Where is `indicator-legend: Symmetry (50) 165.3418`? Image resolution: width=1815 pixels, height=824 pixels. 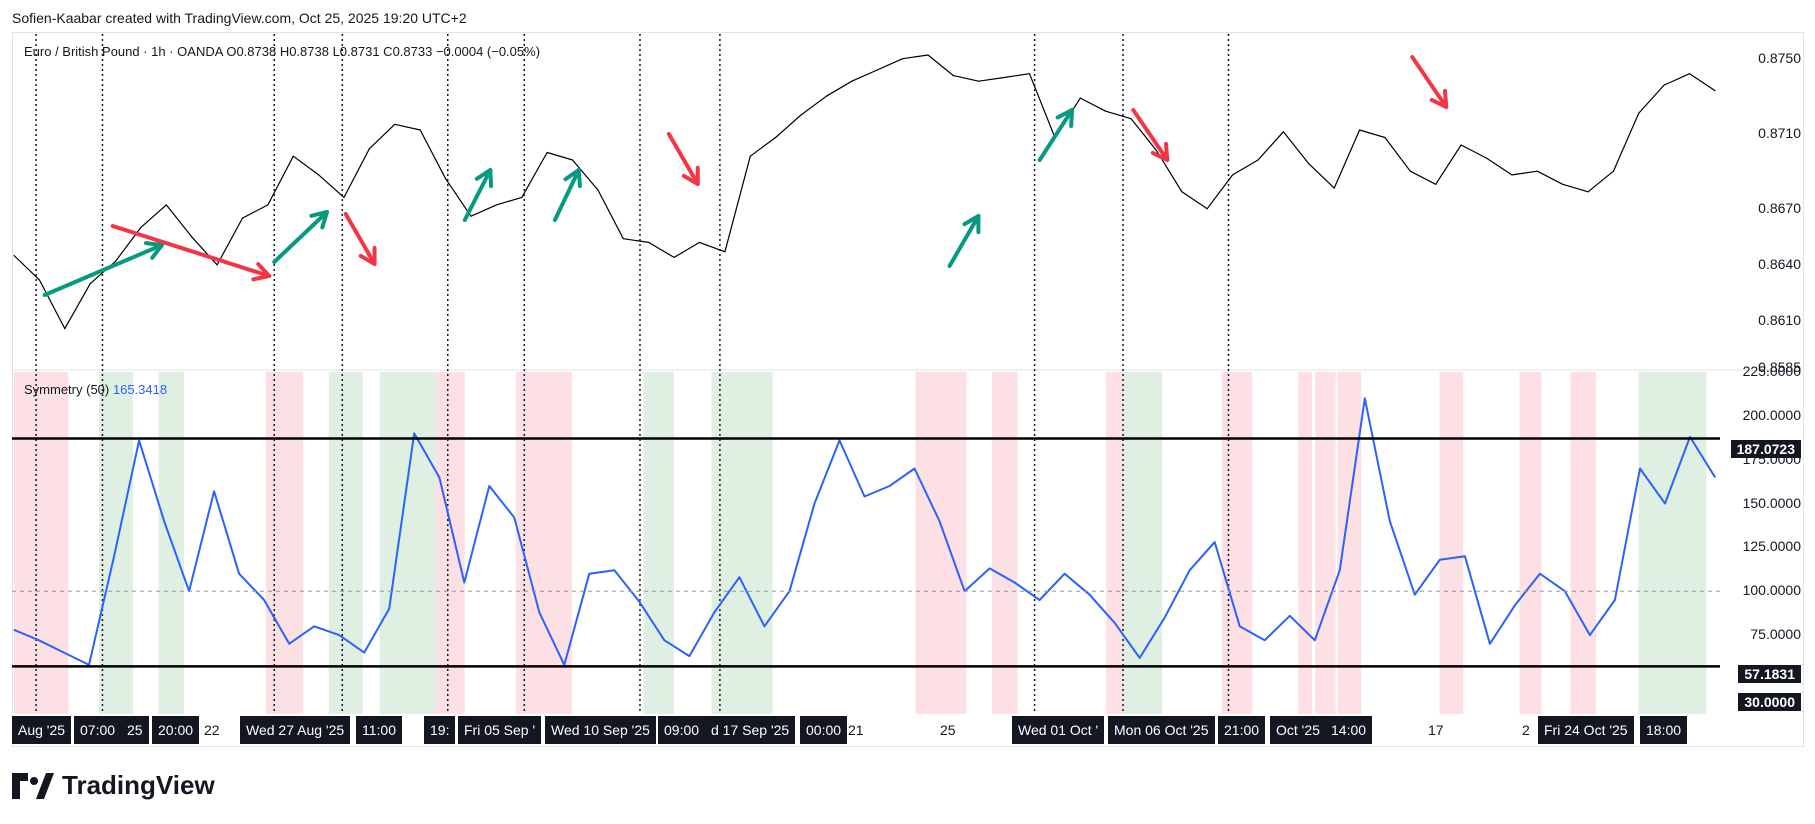 indicator-legend: Symmetry (50) 165.3418 is located at coordinates (95, 389).